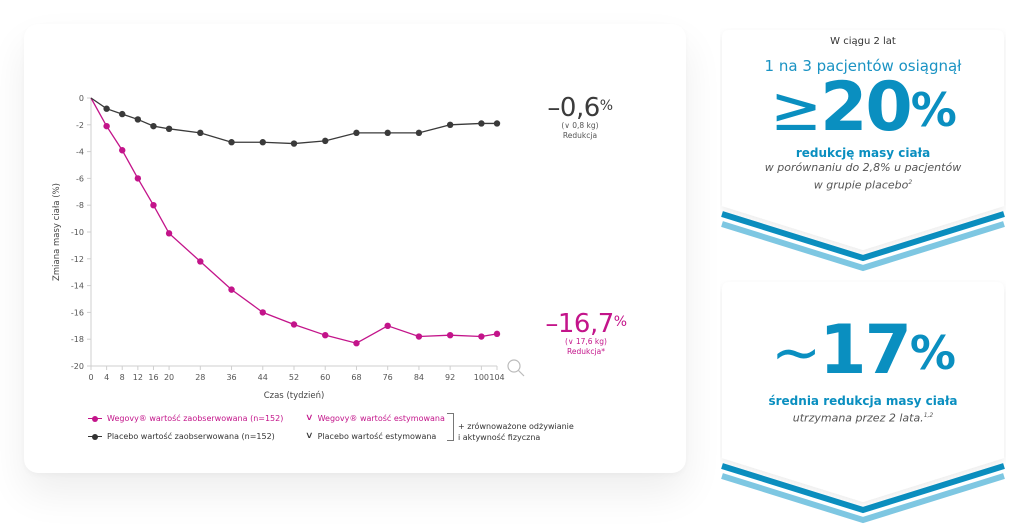 Image resolution: width=1024 pixels, height=531 pixels. I want to click on x-tick-label: 12, so click(138, 377).